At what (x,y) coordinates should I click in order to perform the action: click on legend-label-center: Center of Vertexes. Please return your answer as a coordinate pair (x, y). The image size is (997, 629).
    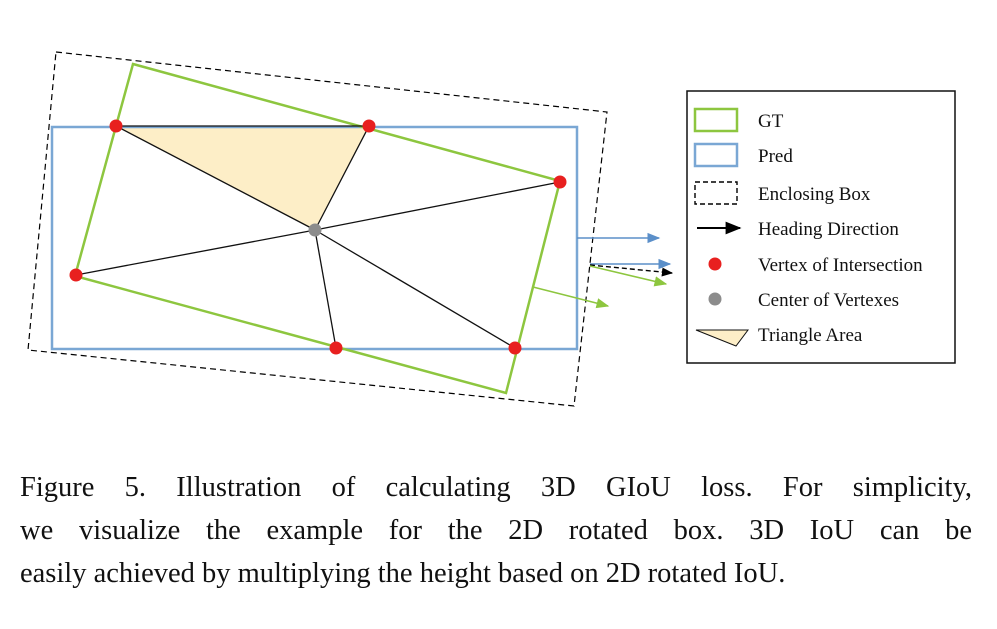
    Looking at the image, I should click on (828, 300).